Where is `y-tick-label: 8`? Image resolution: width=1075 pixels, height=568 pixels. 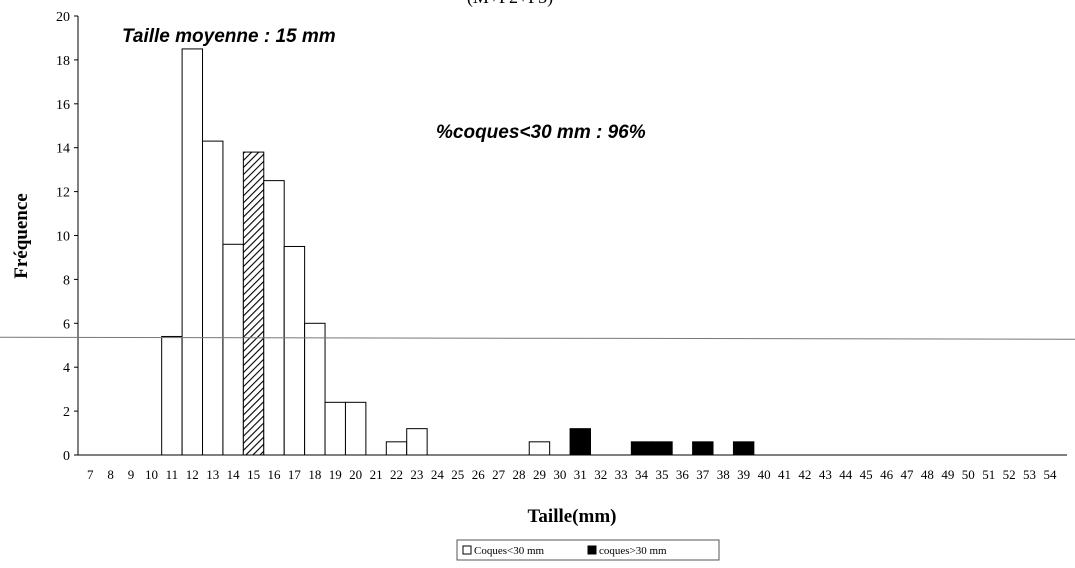 y-tick-label: 8 is located at coordinates (66, 280).